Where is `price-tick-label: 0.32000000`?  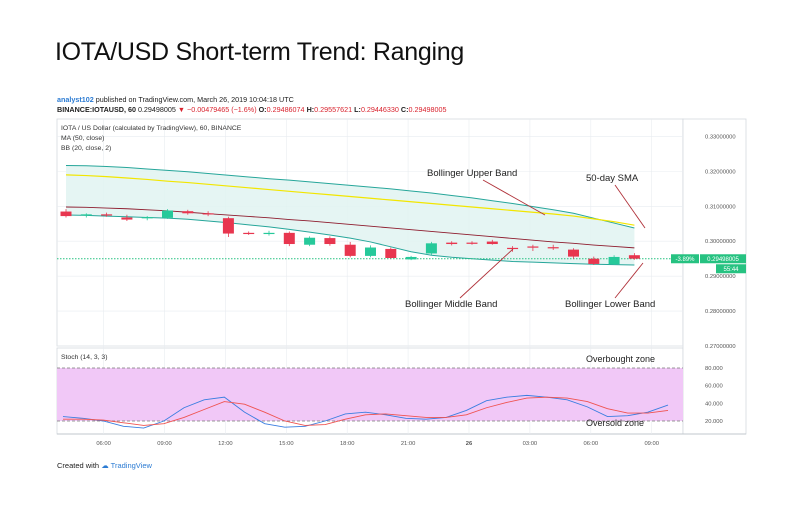 price-tick-label: 0.32000000 is located at coordinates (720, 172).